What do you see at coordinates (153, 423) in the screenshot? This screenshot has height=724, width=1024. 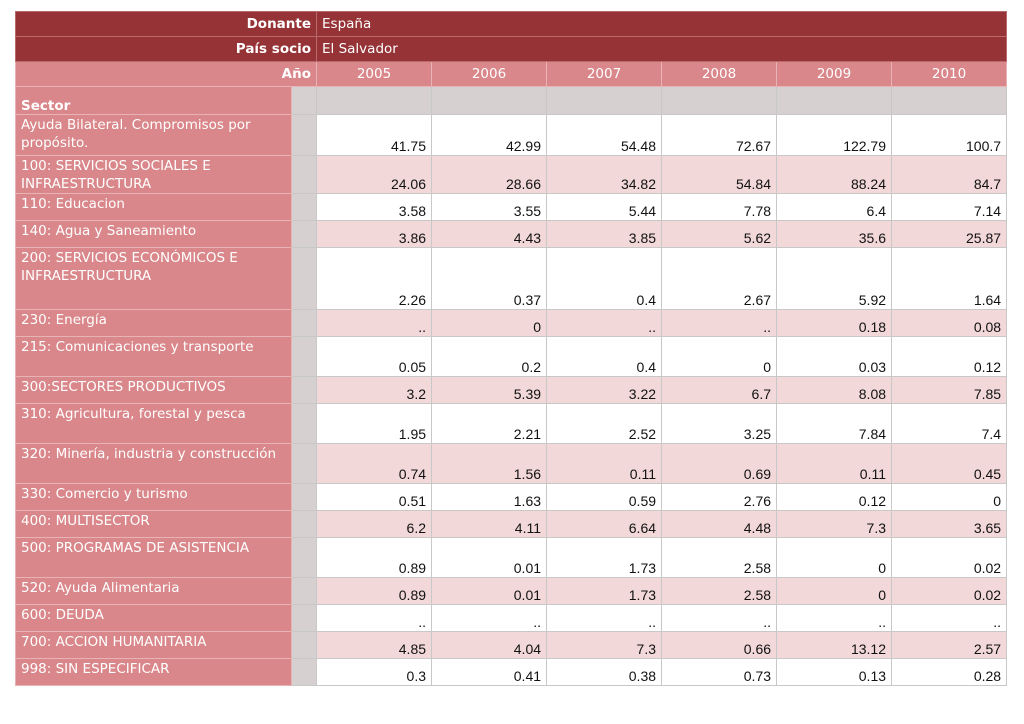 I see `sector-name: 310: Agricultura, forestal y pesca` at bounding box center [153, 423].